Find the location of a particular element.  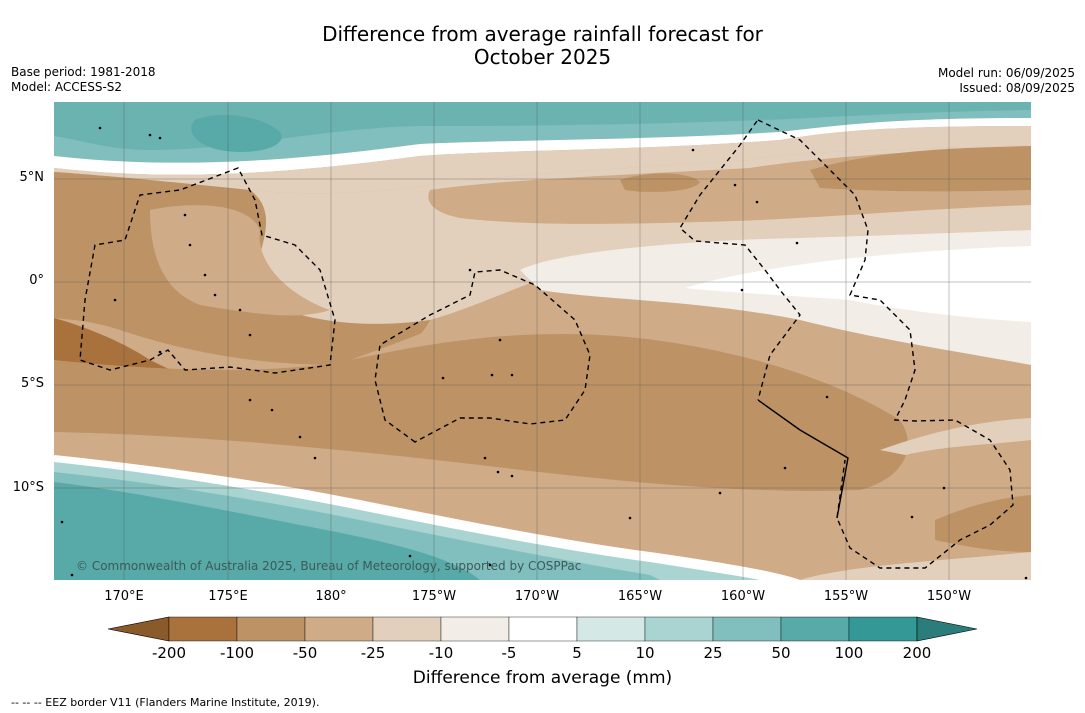

colorbar-segments is located at coordinates (542, 629).